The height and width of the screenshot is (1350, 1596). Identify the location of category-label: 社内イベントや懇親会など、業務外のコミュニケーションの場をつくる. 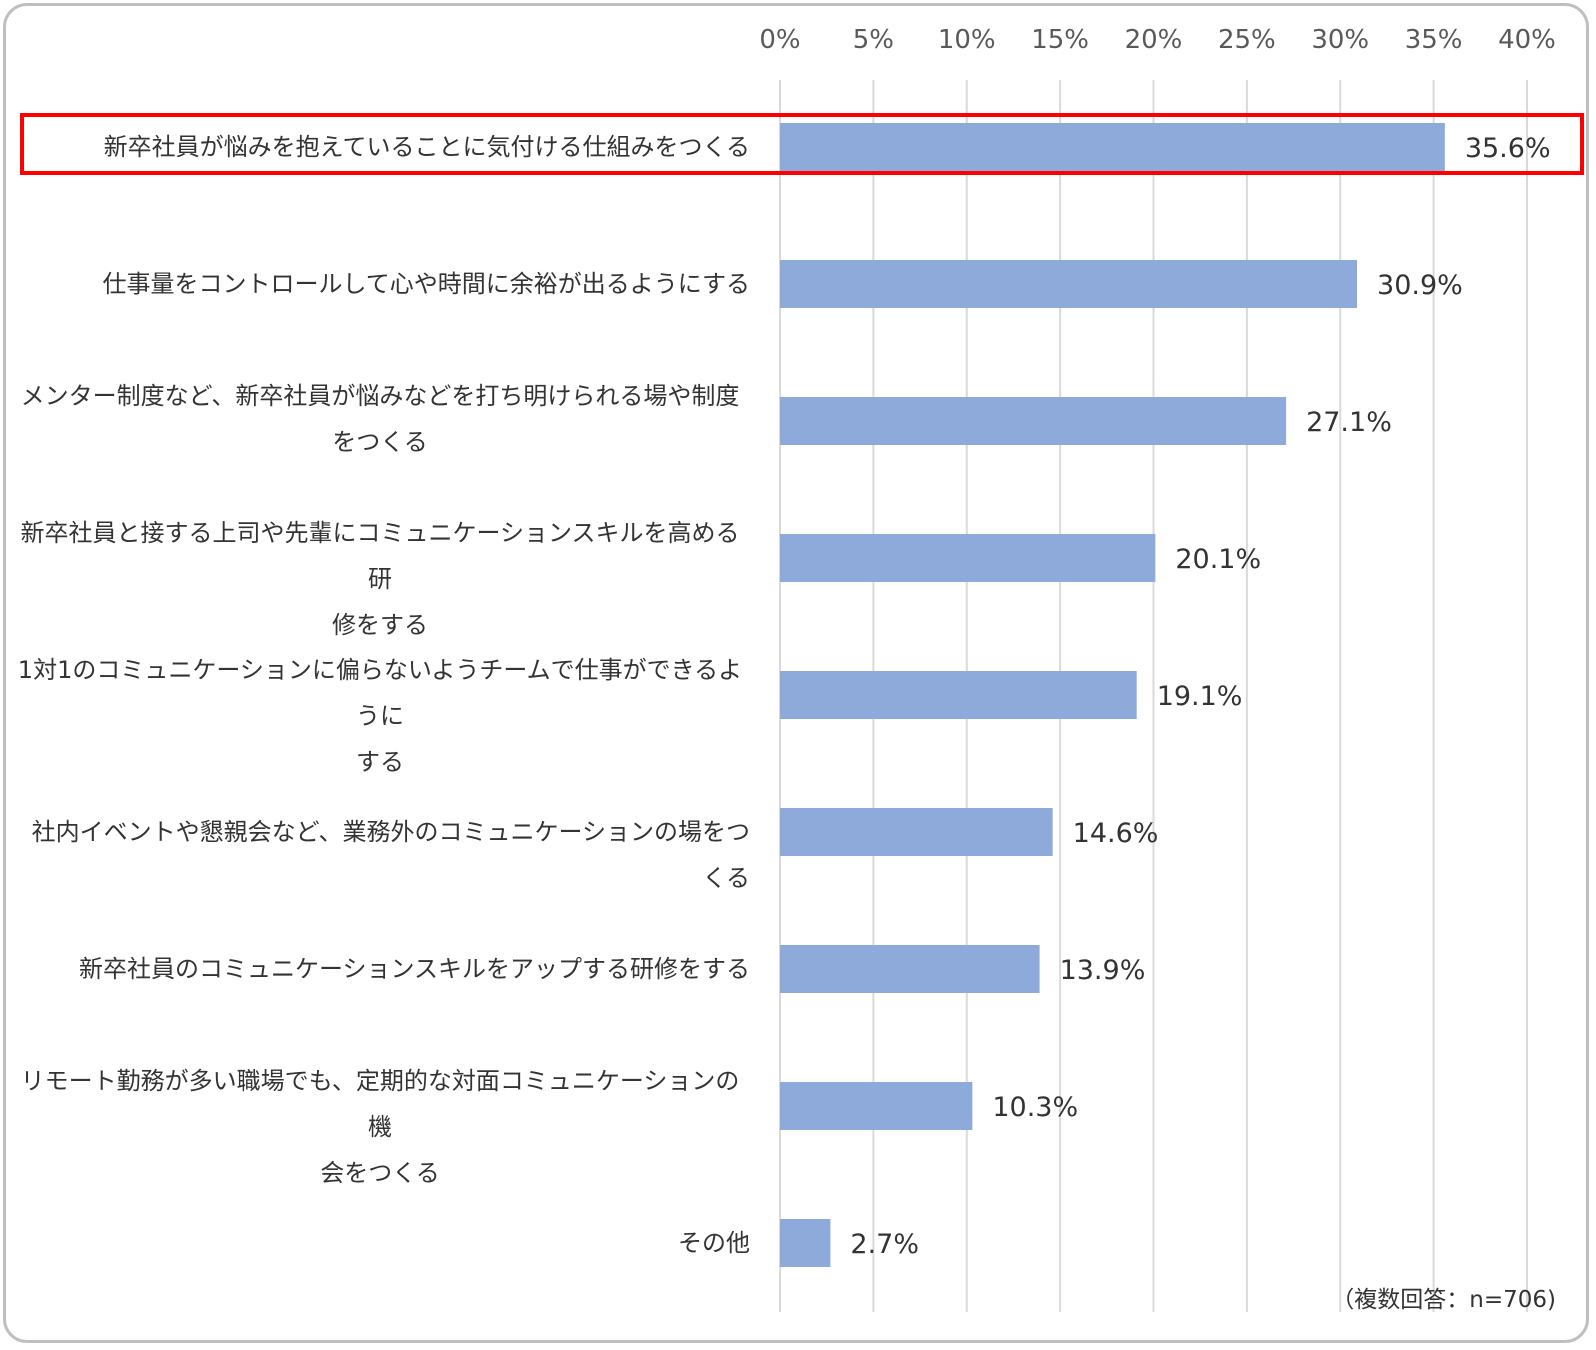
(380, 855).